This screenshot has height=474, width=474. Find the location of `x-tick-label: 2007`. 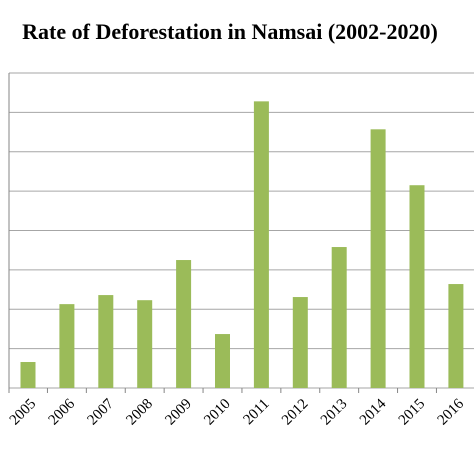

x-tick-label: 2007 is located at coordinates (101, 412).